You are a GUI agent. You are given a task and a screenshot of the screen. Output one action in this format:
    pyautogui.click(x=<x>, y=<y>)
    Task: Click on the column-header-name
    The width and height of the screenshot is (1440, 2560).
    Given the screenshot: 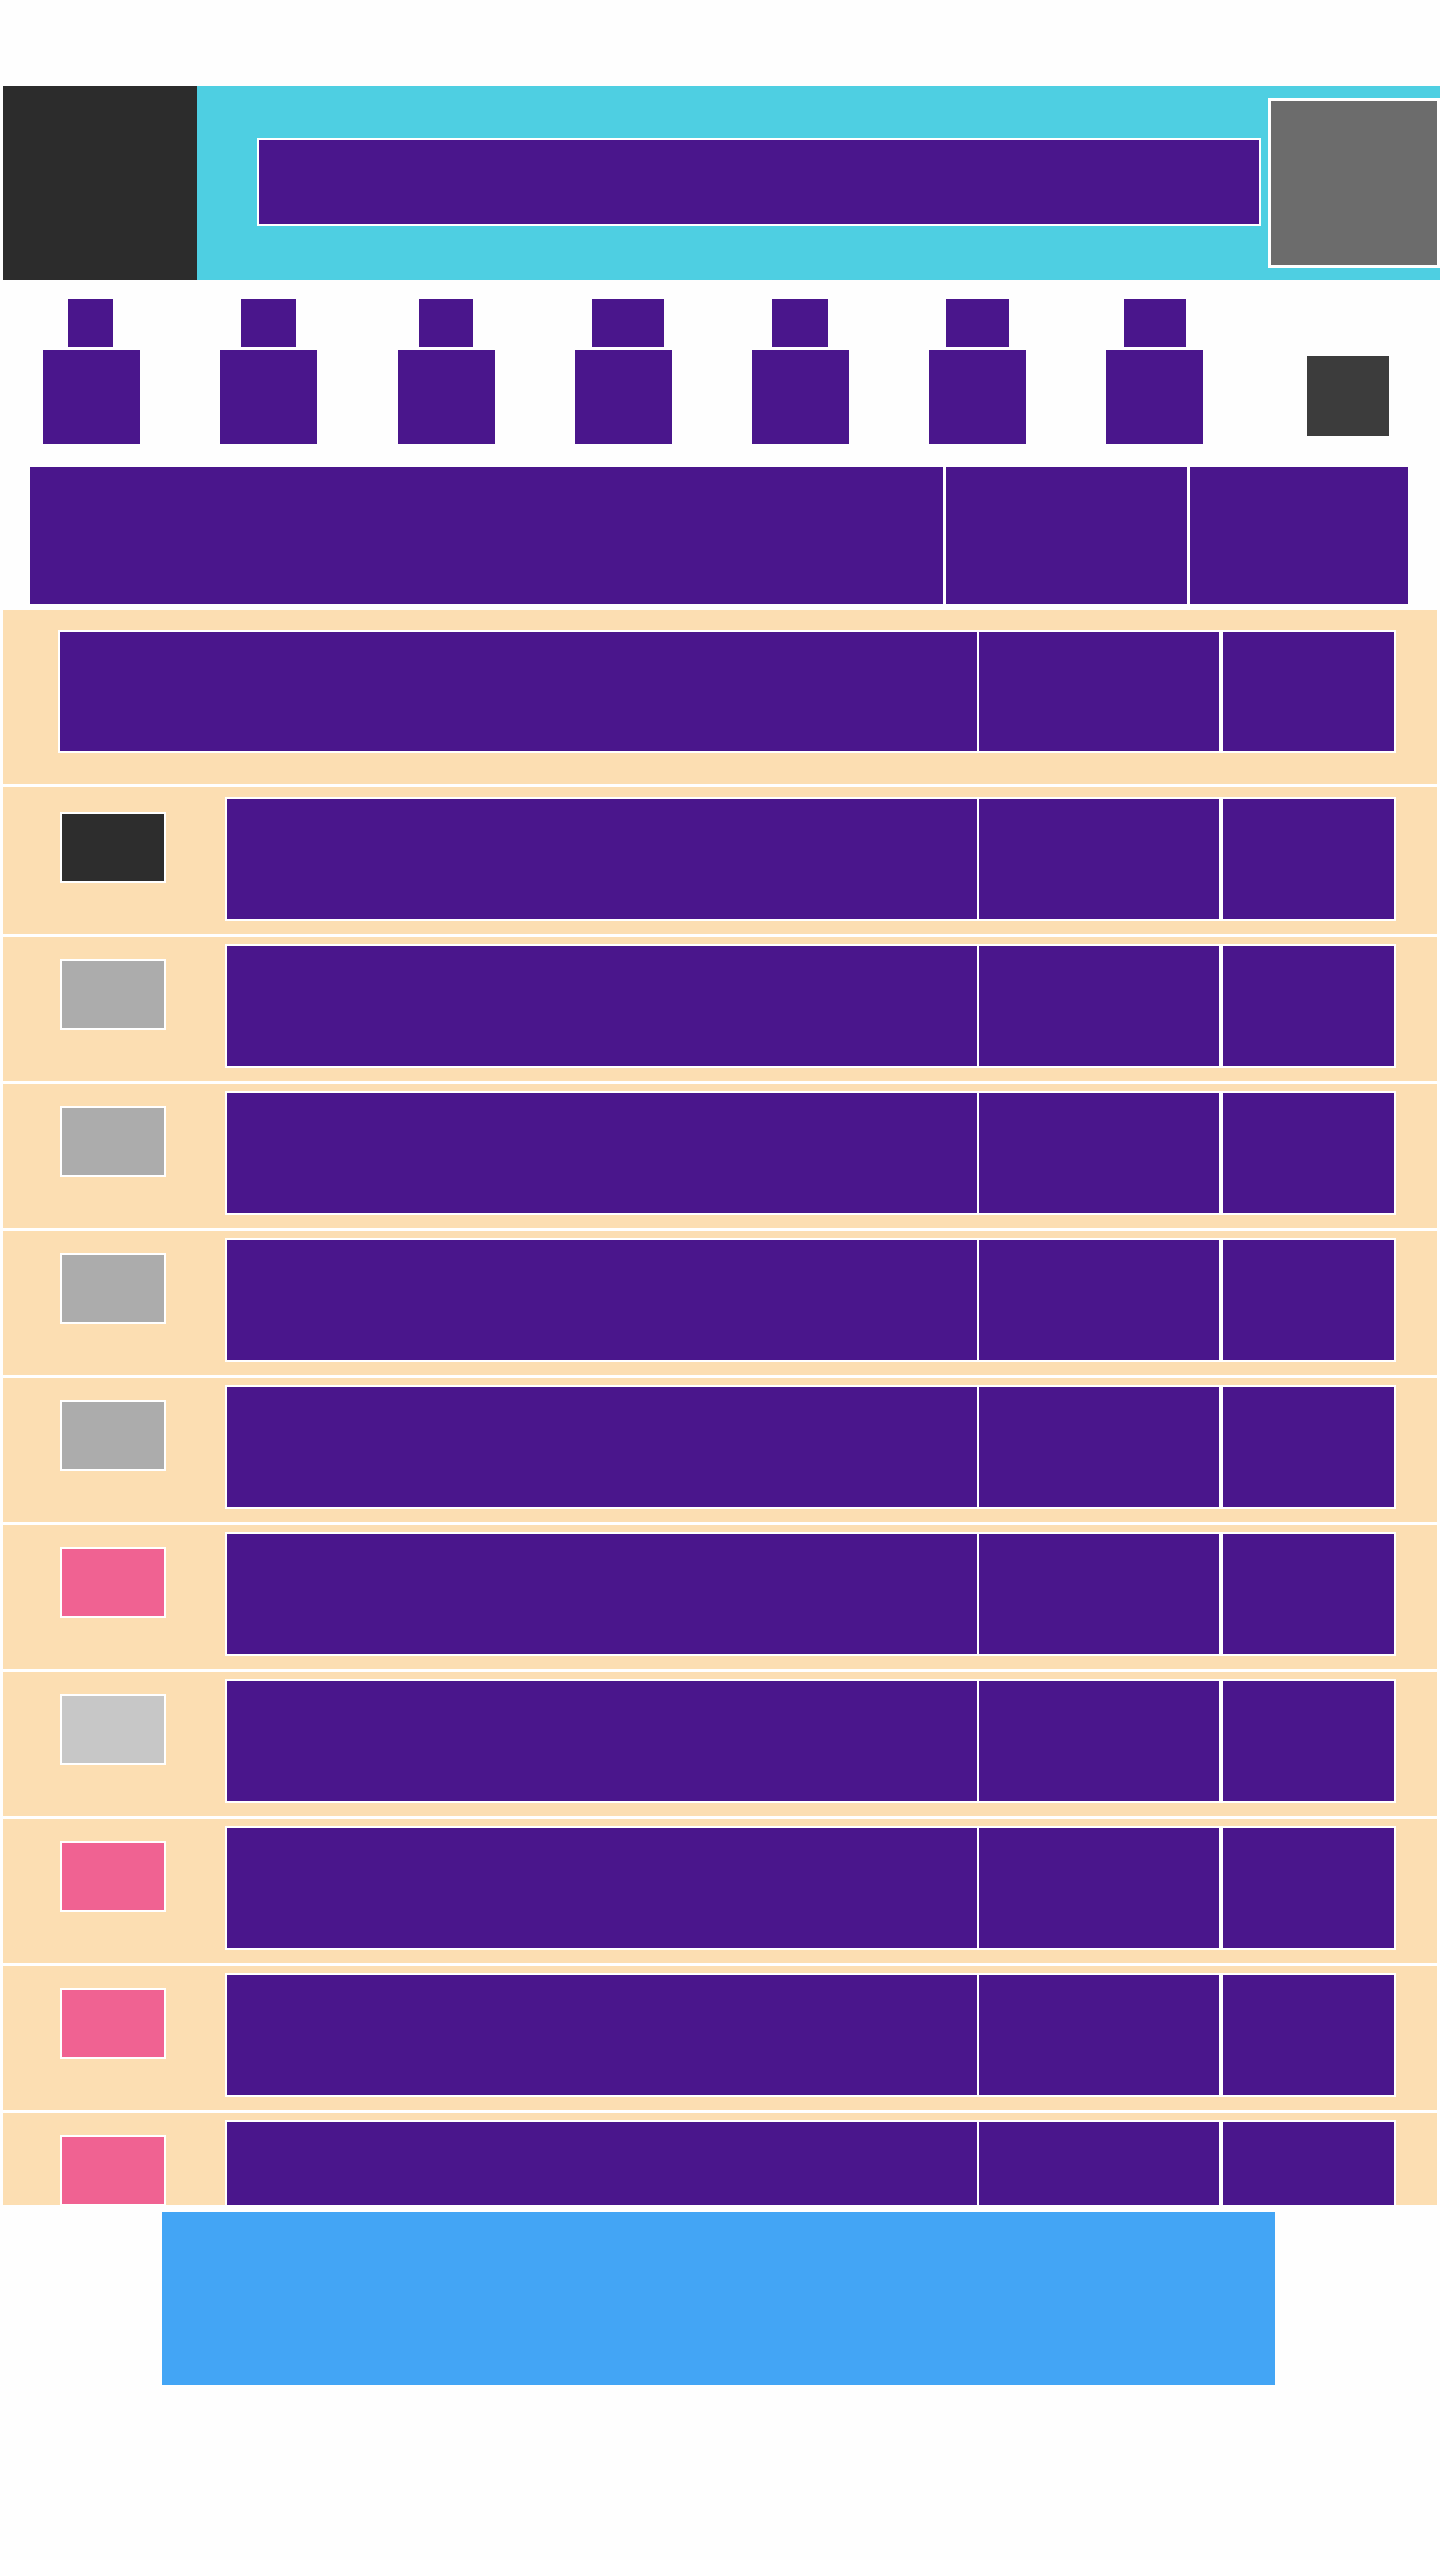 What is the action you would take?
    pyautogui.click(x=488, y=535)
    